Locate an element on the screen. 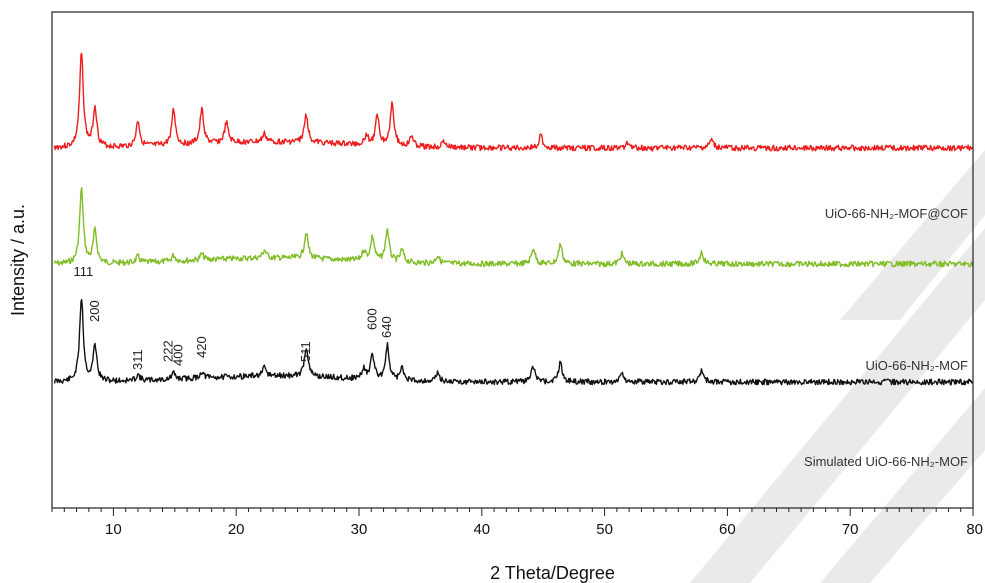 Image resolution: width=985 pixels, height=583 pixels. peak-annotation: 400 is located at coordinates (177, 355).